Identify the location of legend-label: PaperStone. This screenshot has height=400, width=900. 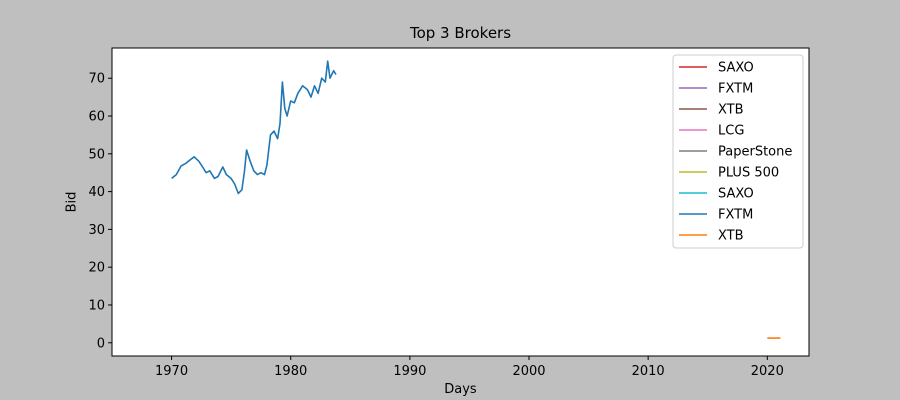
(755, 152).